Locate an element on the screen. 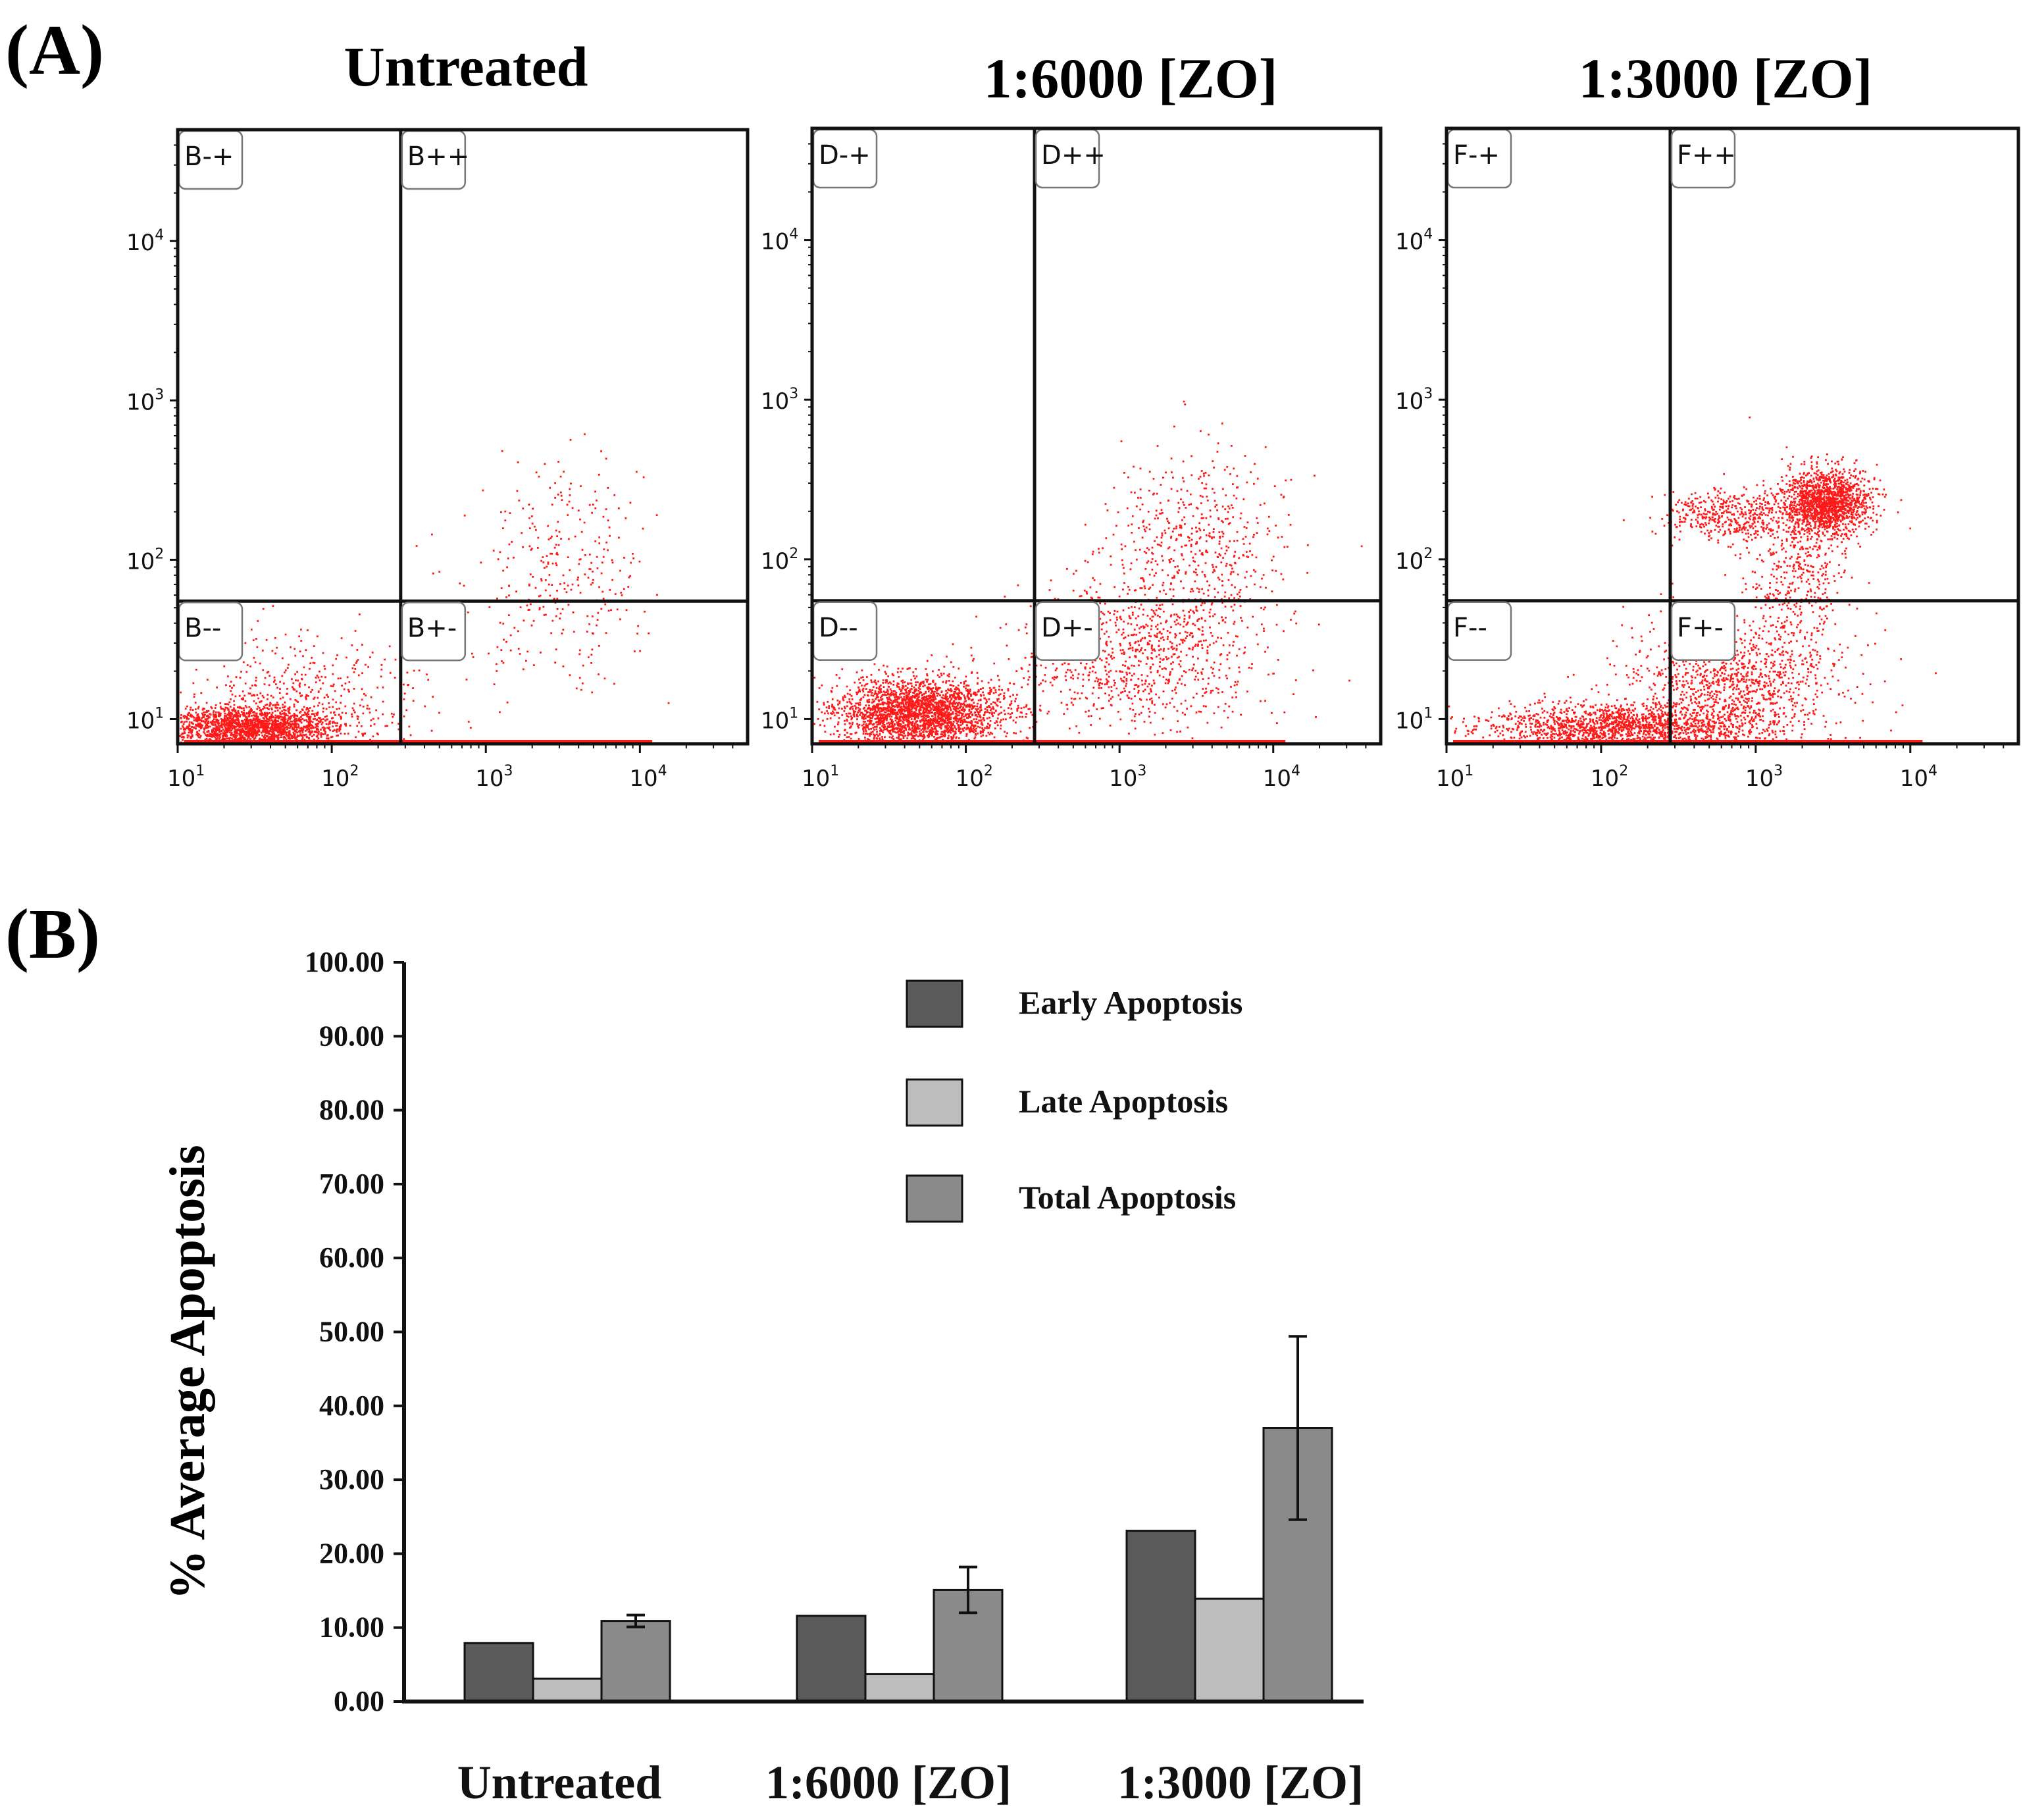 This screenshot has height=1820, width=2023. quadrant-label-upper-left: D-+ is located at coordinates (845, 155).